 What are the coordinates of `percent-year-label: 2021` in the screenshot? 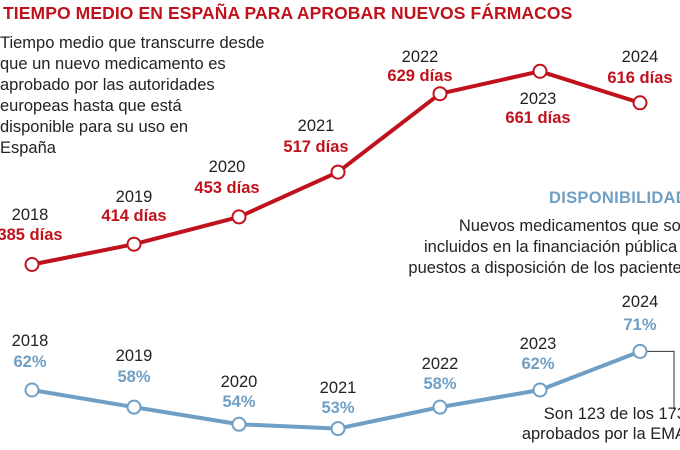 It's located at (338, 388).